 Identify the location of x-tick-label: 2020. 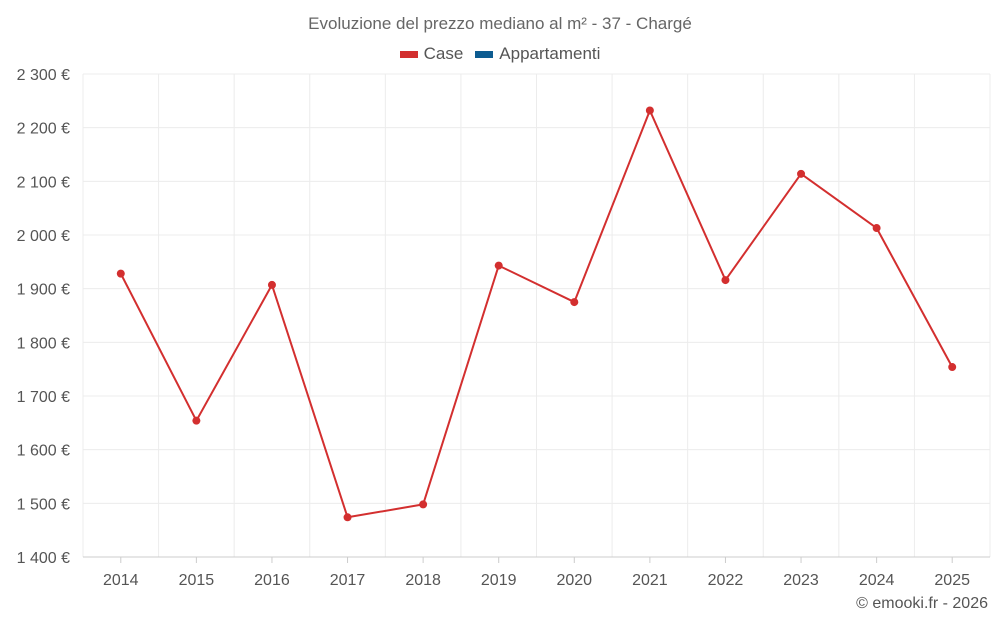
(574, 580).